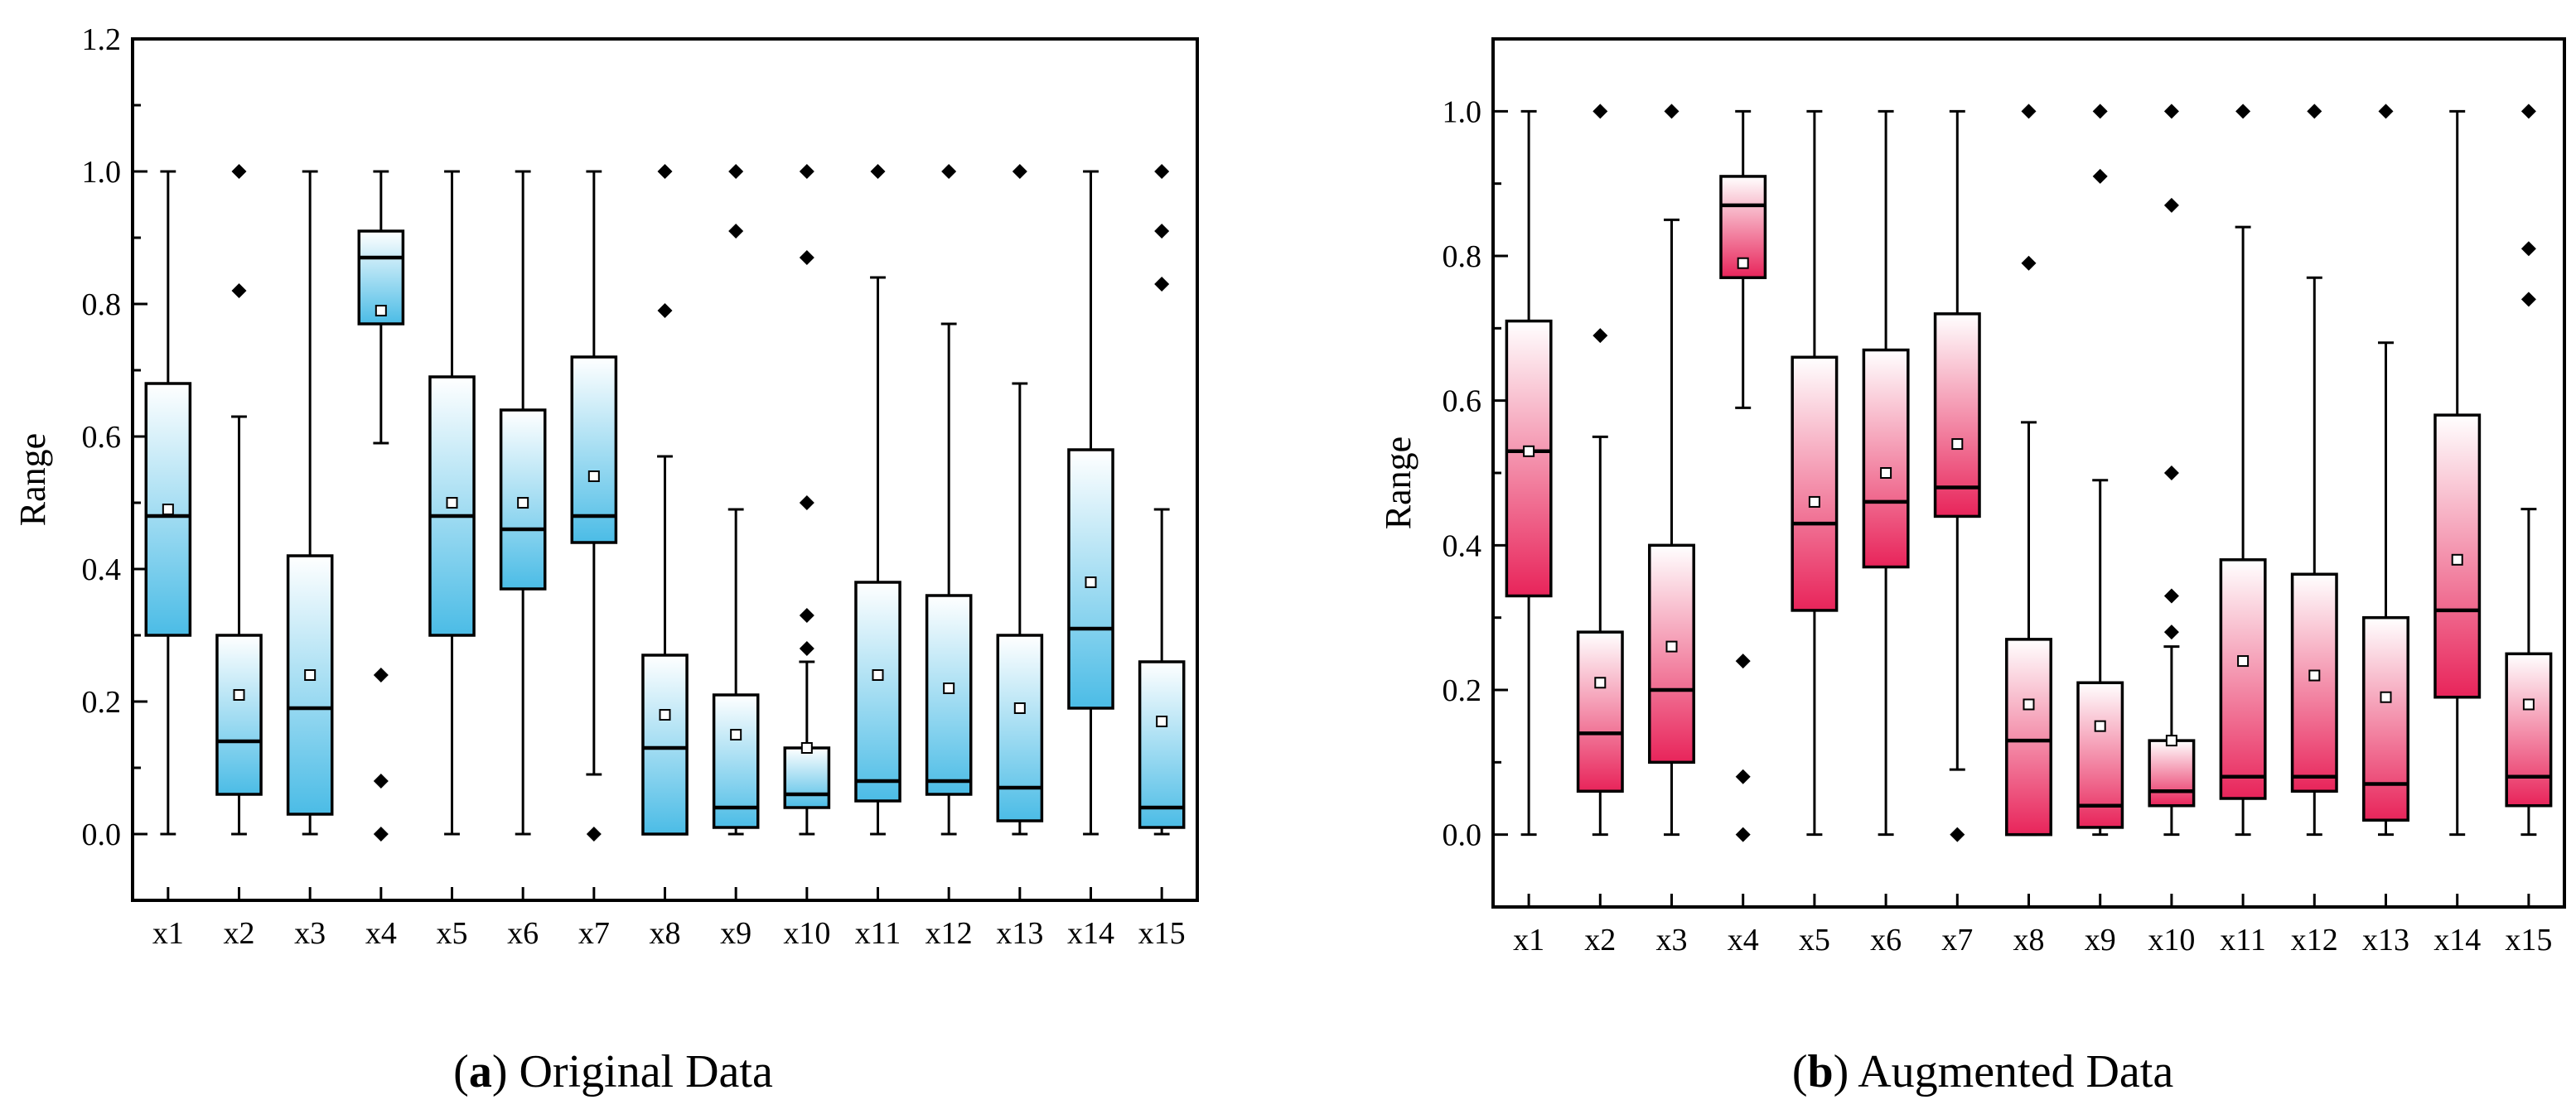 The width and height of the screenshot is (2576, 1119). I want to click on box-x11: x11, so click(2243, 530).